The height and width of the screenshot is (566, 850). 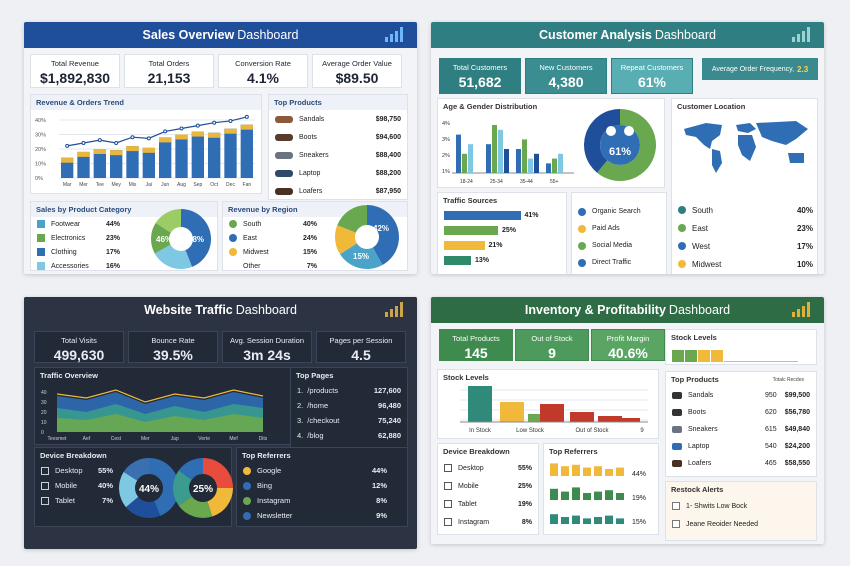 I want to click on kpi-card: Total Customers 51,682, so click(x=480, y=76).